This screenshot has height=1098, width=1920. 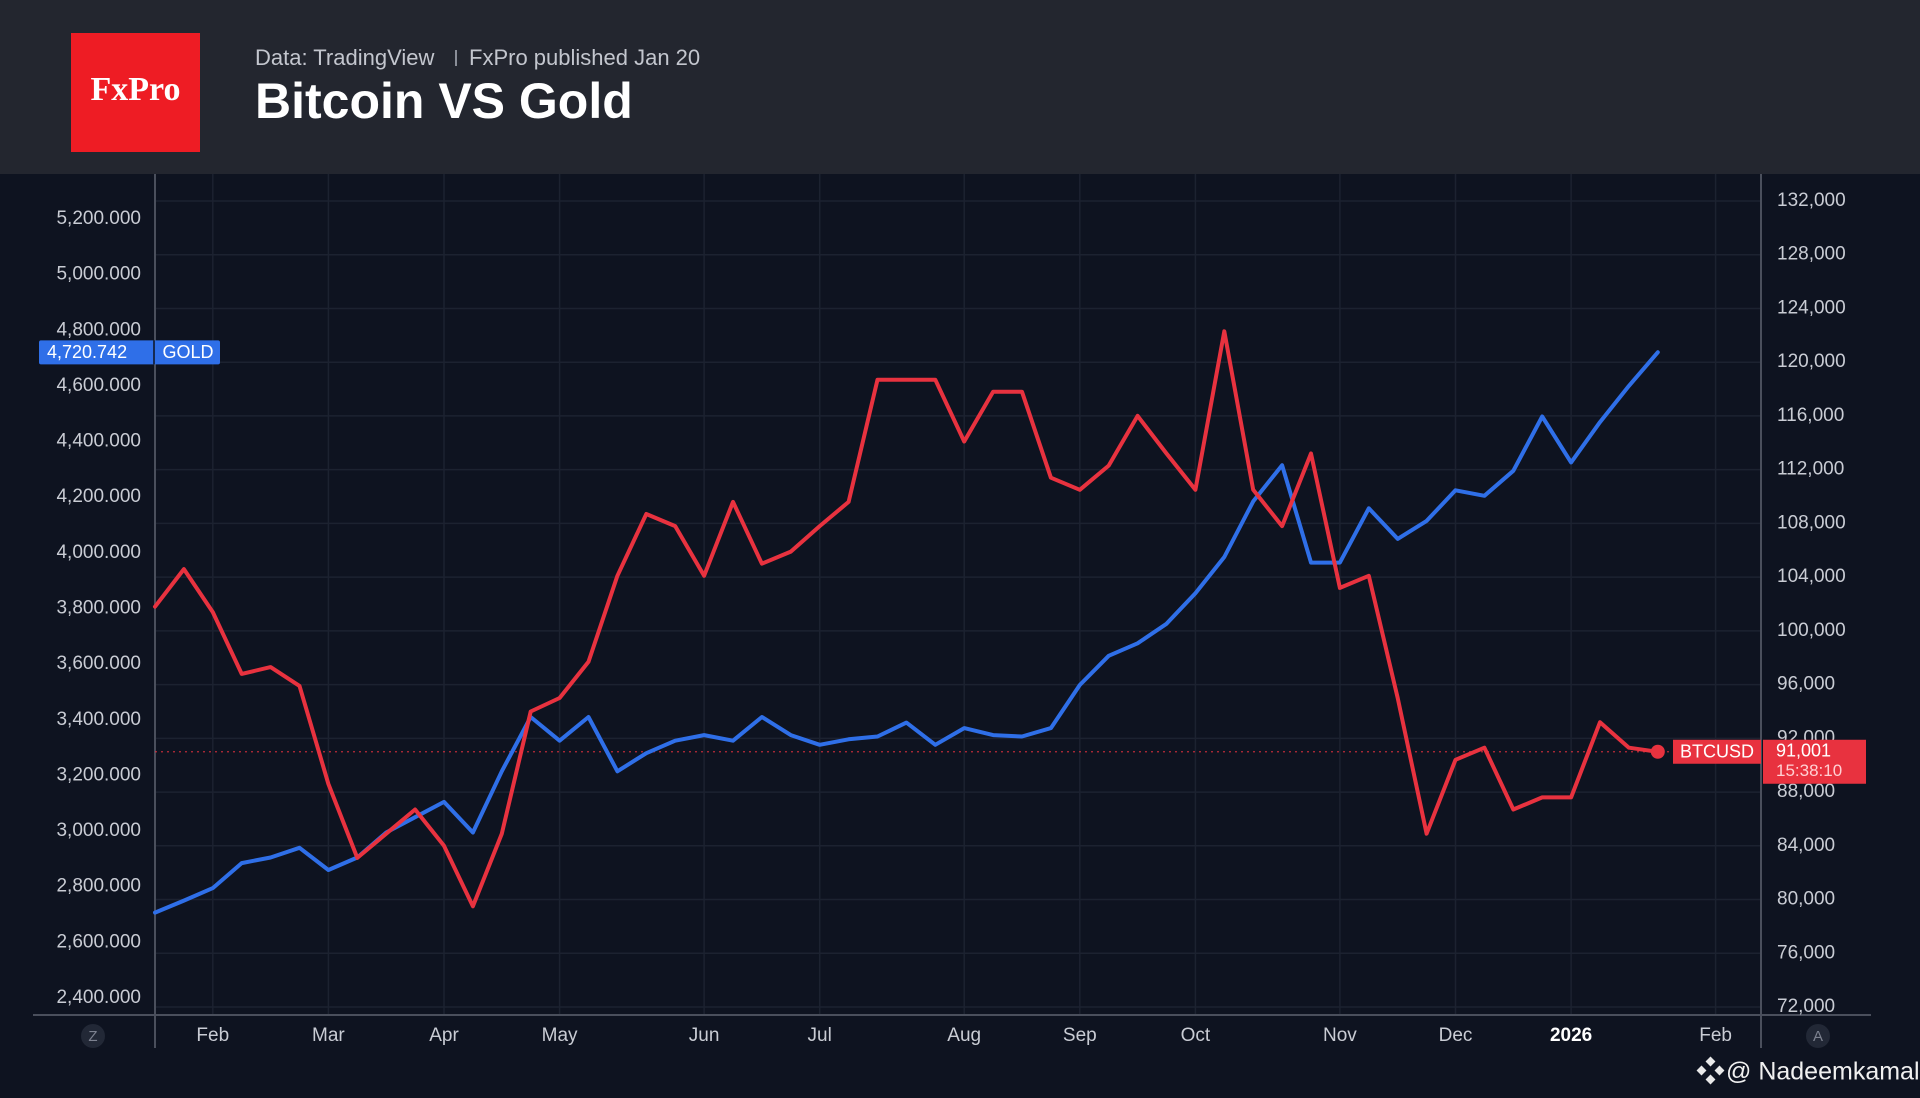 I want to click on y2-tick-label: 76,000, so click(x=1806, y=952).